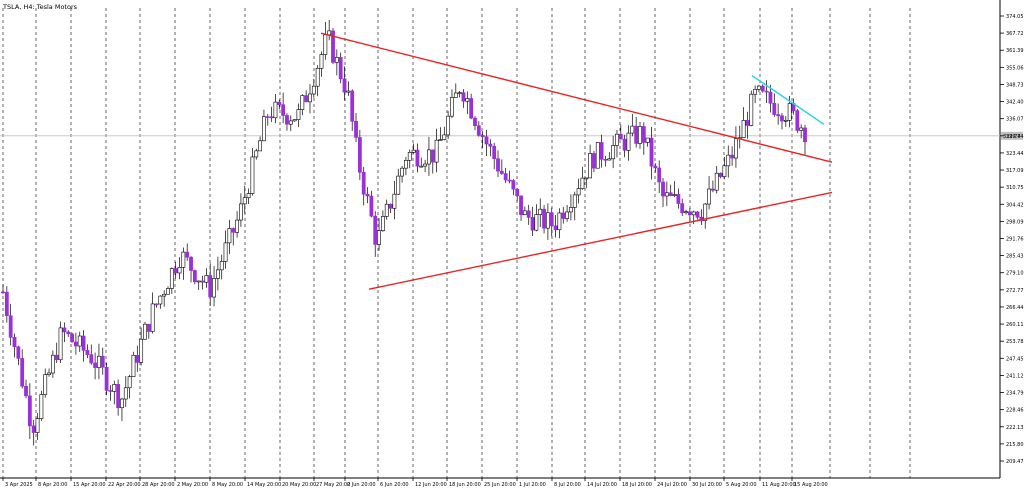  What do you see at coordinates (567, 485) in the screenshot?
I see `x-tick-label: 8 Jul 20:00` at bounding box center [567, 485].